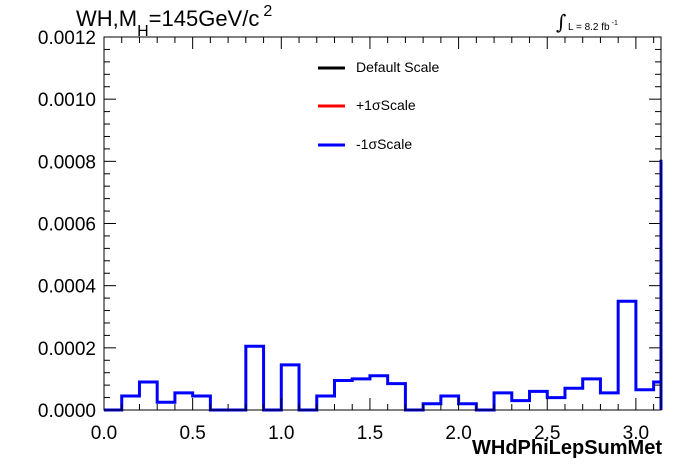 The image size is (696, 472). Describe the element at coordinates (192, 433) in the screenshot. I see `x-tick-label: 0.5` at that location.